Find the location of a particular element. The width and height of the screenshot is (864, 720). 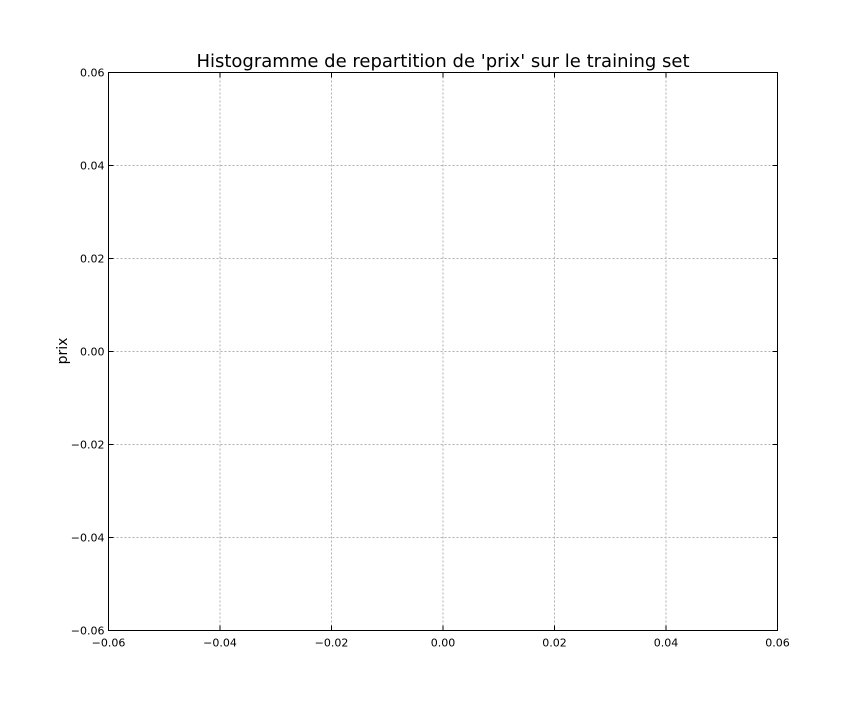

x-tick-label: 0.02 is located at coordinates (554, 643).